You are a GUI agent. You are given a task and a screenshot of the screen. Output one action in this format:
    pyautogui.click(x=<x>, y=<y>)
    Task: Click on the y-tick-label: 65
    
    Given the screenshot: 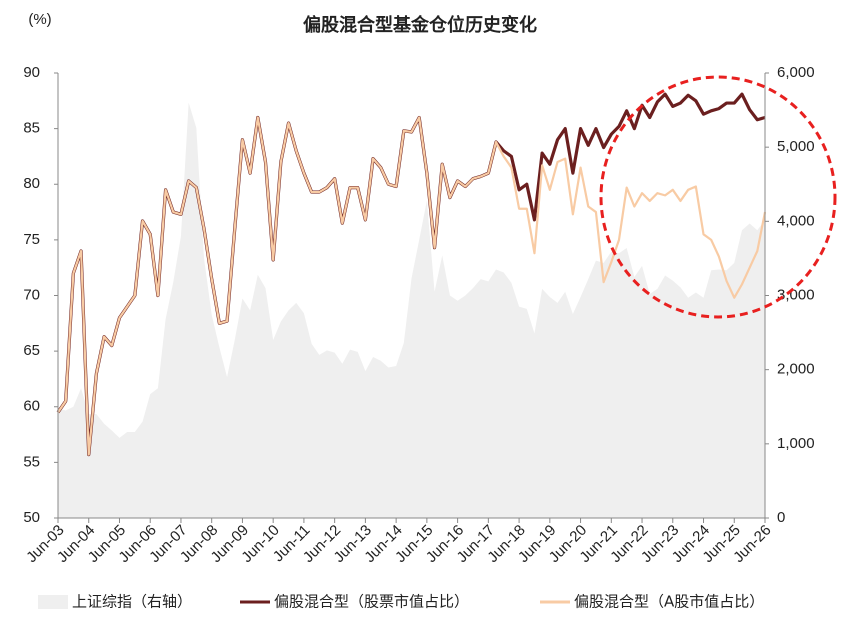 What is the action you would take?
    pyautogui.click(x=31, y=350)
    